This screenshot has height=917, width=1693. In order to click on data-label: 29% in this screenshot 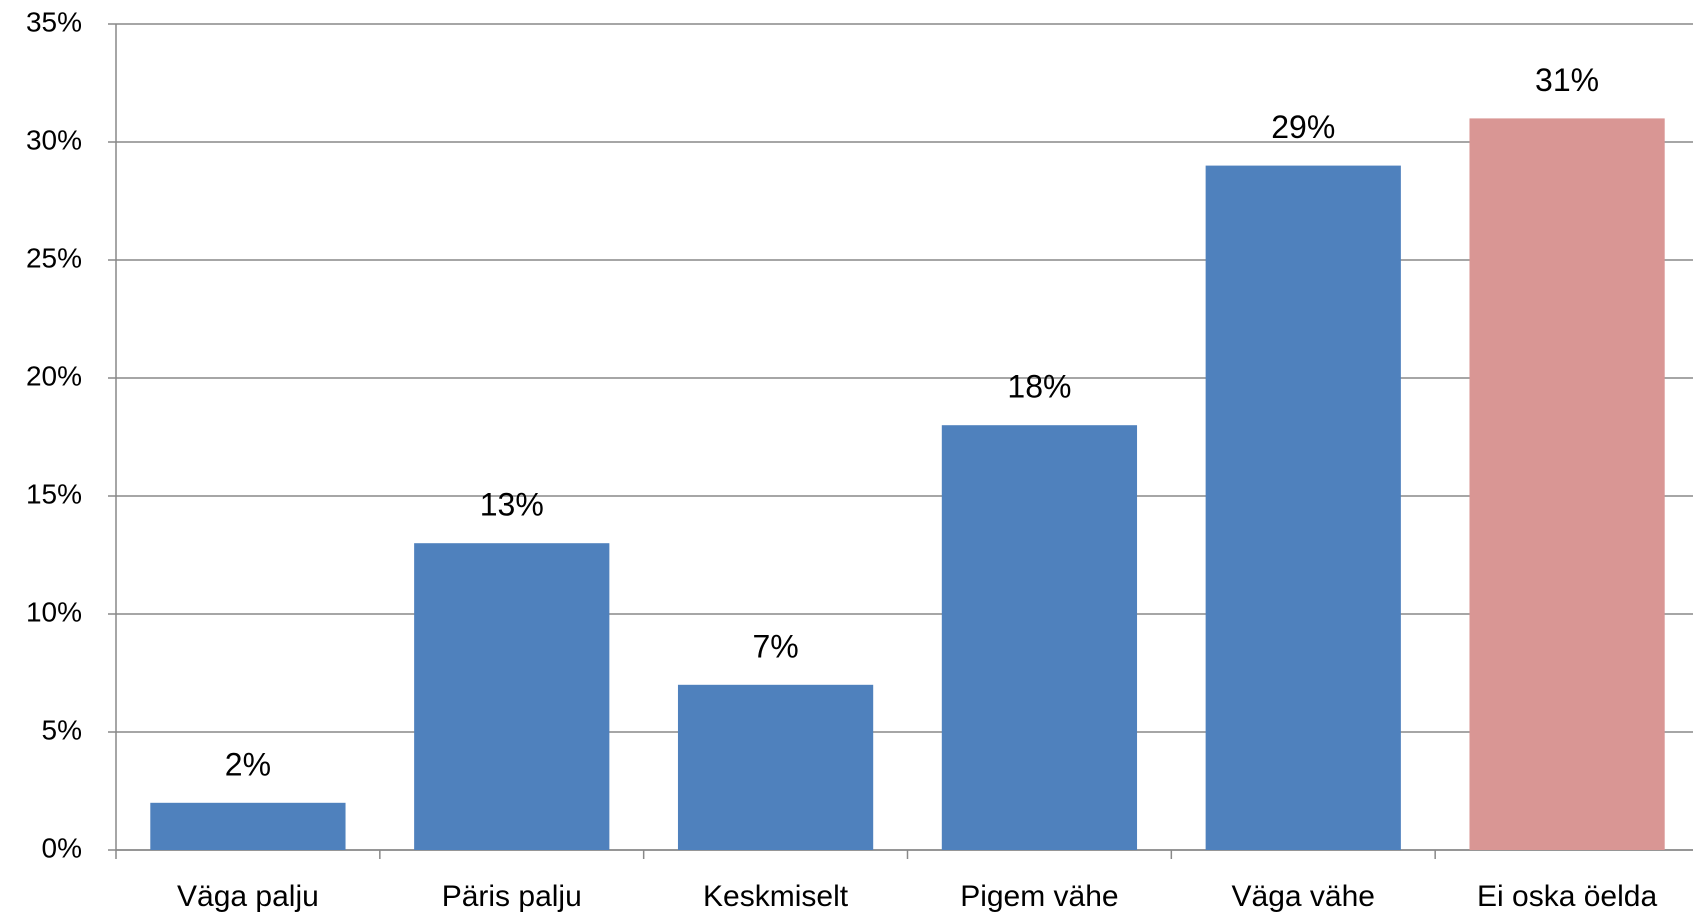, I will do `click(1303, 127)`.